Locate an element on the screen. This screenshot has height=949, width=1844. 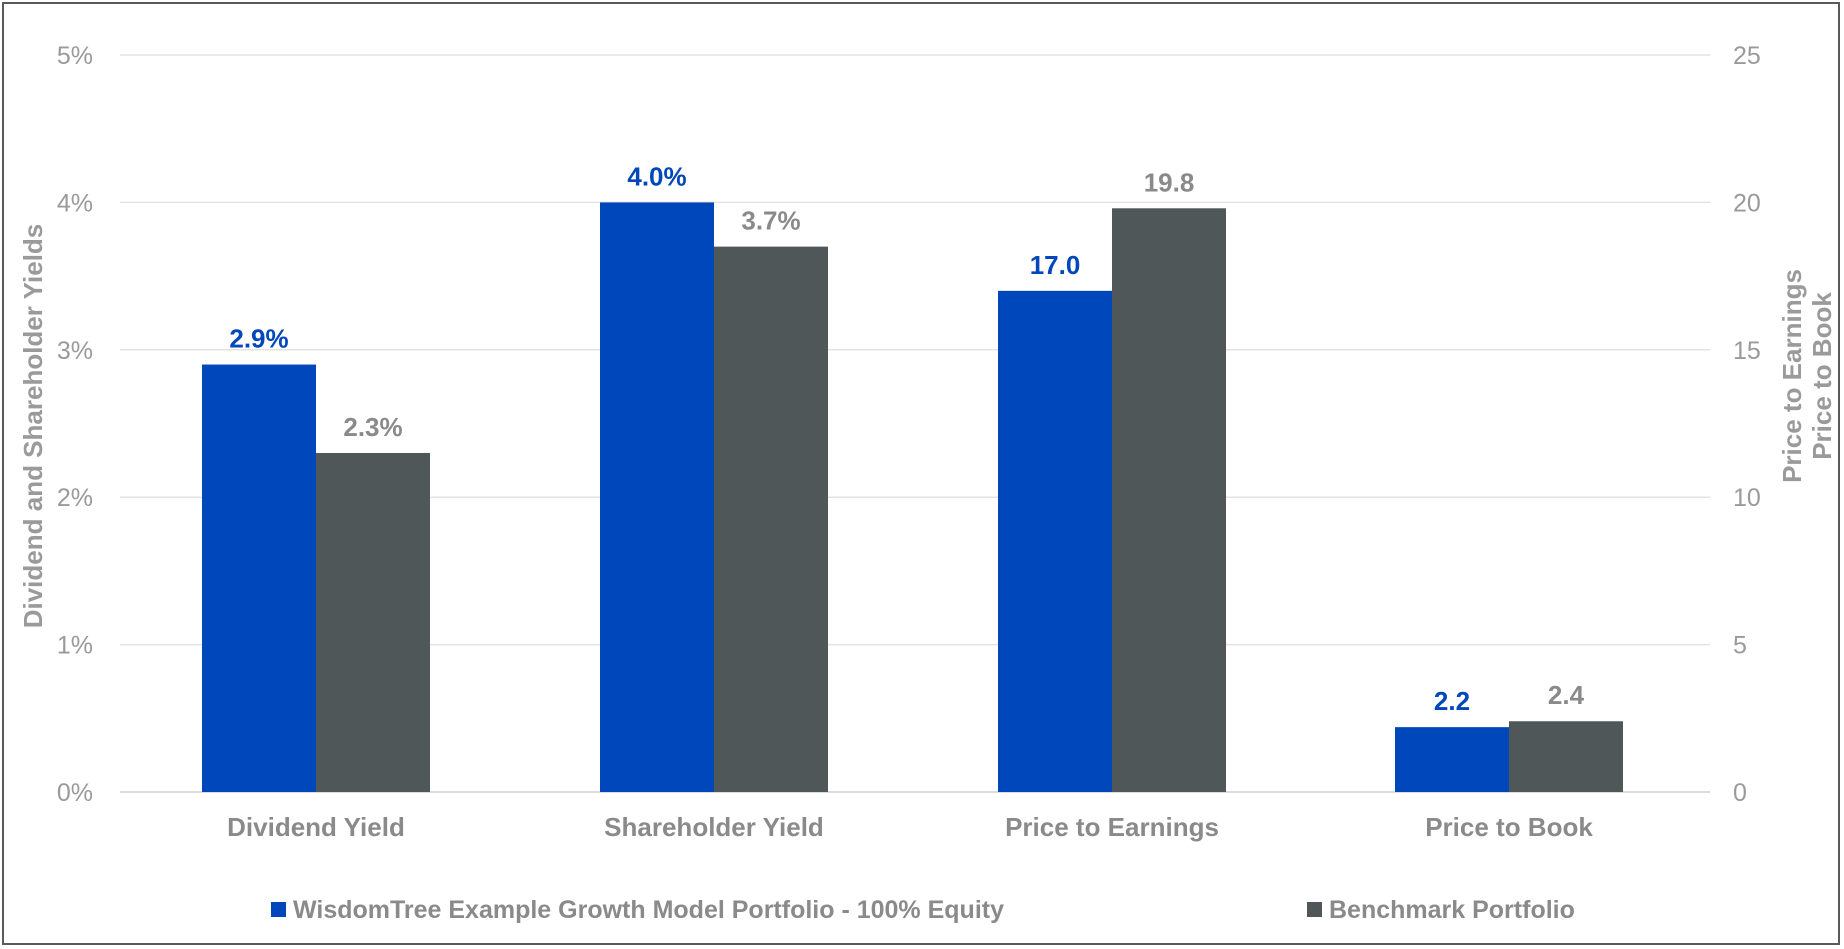
left-tick-label: 0% is located at coordinates (75, 793).